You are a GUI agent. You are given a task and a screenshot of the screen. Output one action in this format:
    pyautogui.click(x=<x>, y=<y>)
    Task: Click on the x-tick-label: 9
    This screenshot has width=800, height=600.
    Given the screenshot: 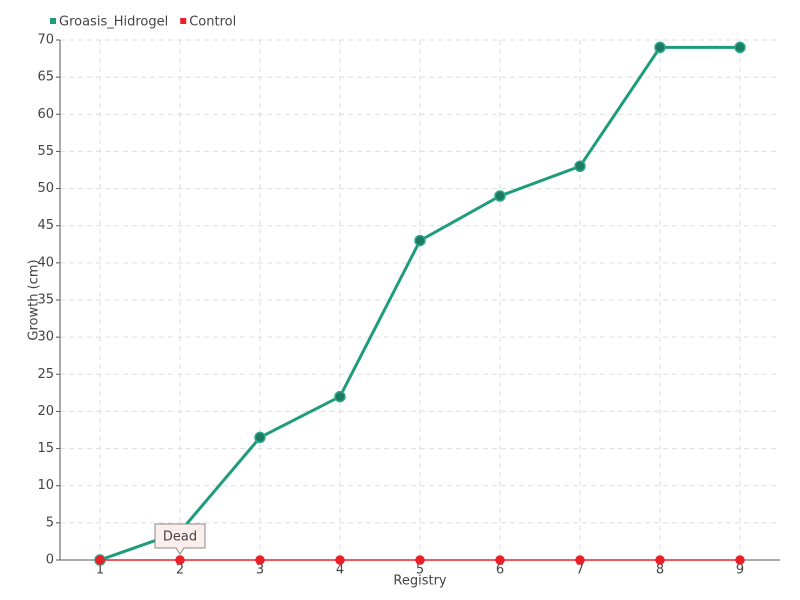 What is the action you would take?
    pyautogui.click(x=740, y=570)
    